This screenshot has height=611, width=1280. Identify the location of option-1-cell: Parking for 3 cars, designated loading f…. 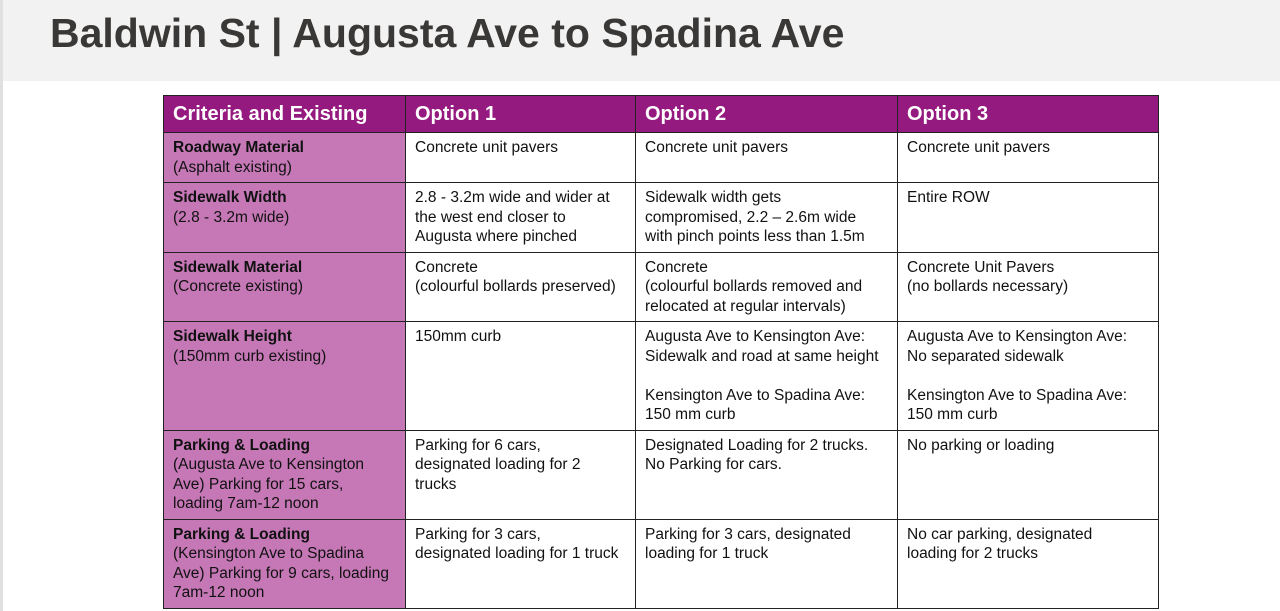
(520, 563).